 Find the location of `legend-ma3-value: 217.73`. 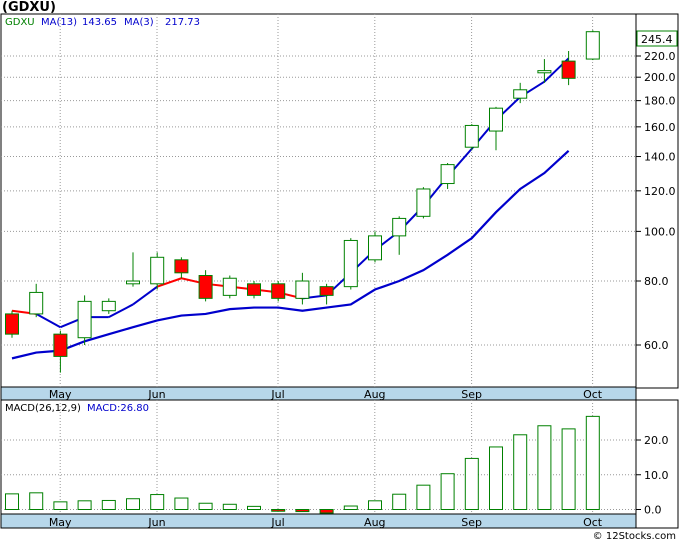

legend-ma3-value: 217.73 is located at coordinates (182, 22).